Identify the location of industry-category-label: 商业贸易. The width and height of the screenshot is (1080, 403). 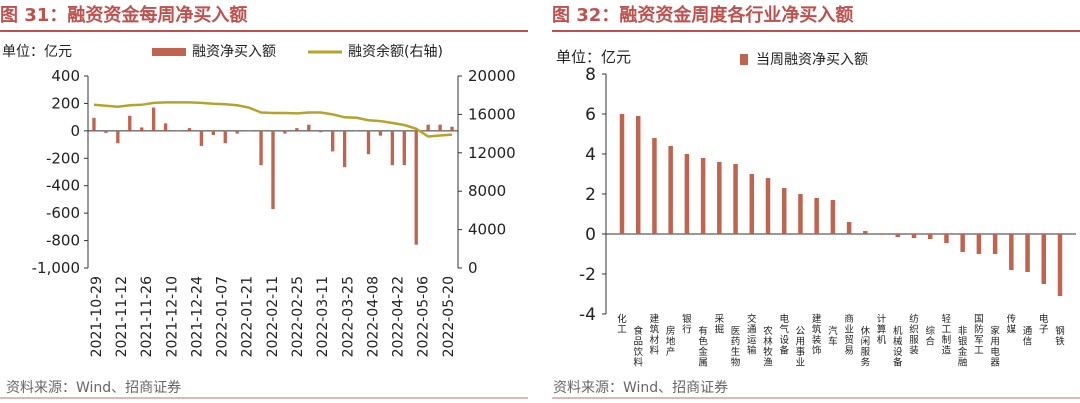
(849, 335).